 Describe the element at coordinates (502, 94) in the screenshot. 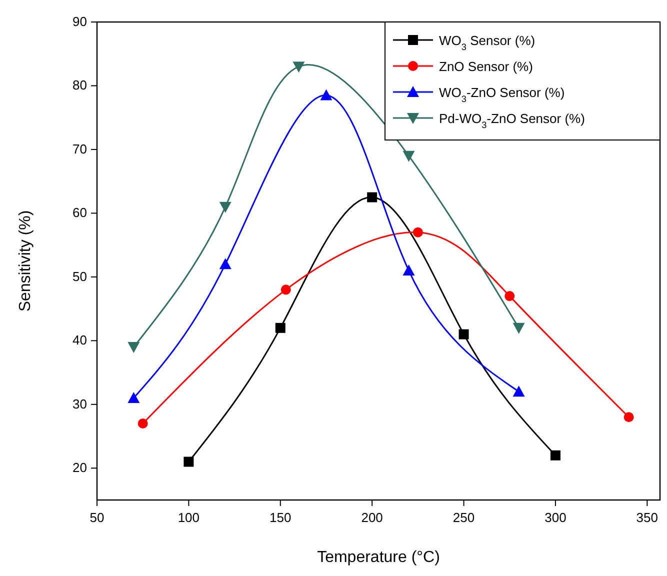

I see `legend-label: WO$_{3}$-ZnO Sensor (%)` at that location.